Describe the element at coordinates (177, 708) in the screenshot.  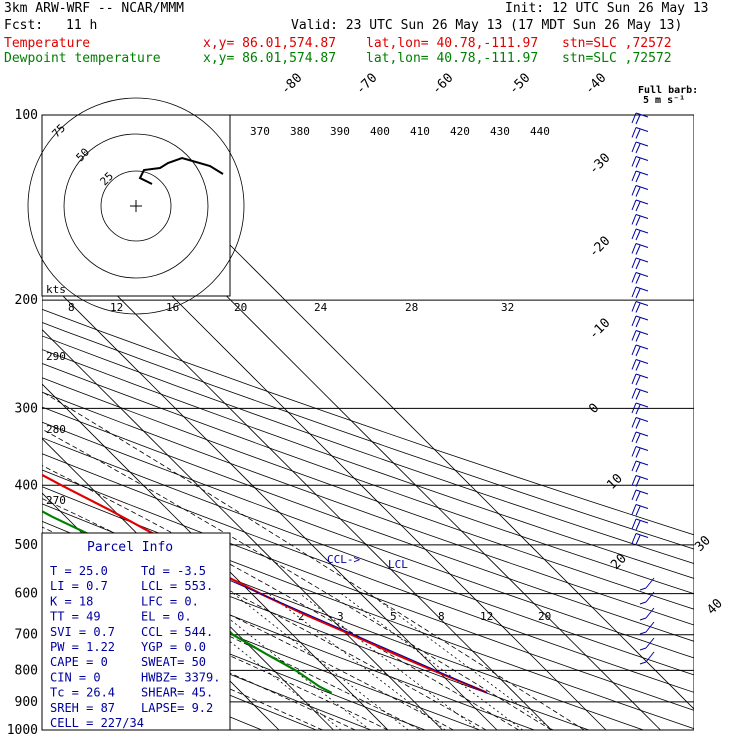
I see `parcel-param-right: LAPSE= 9.2` at that location.